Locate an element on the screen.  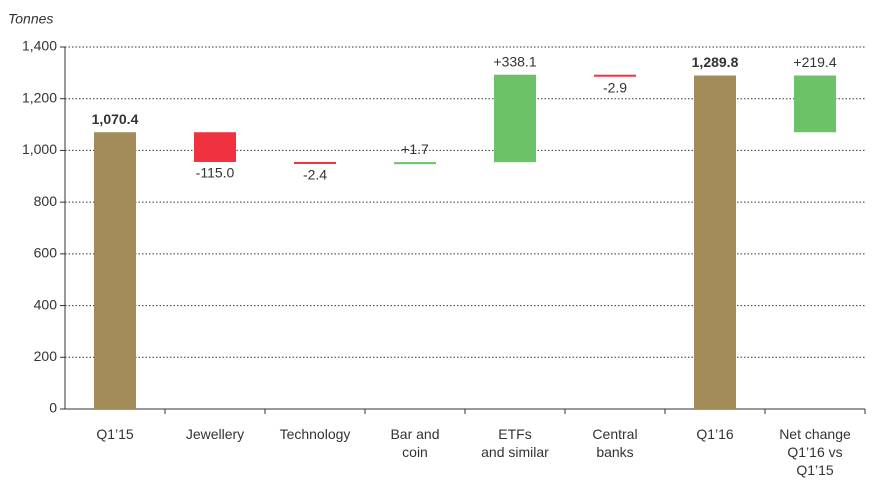
y-tick-label: 0 is located at coordinates (53, 408).